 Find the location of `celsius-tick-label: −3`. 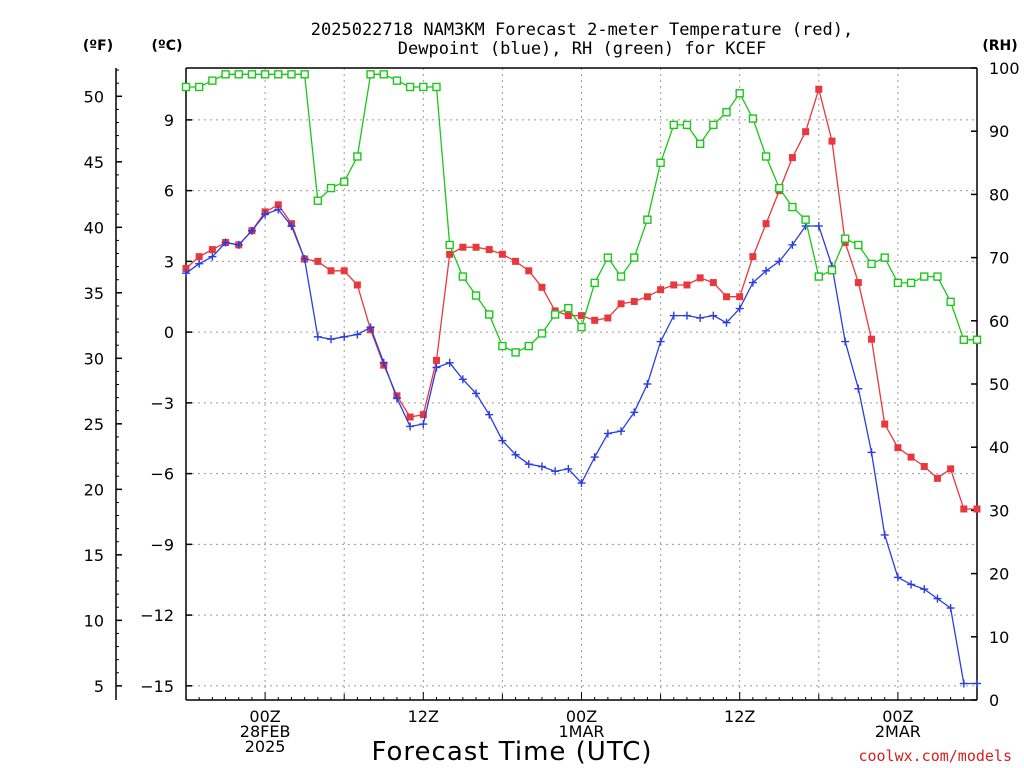

celsius-tick-label: −3 is located at coordinates (162, 403).